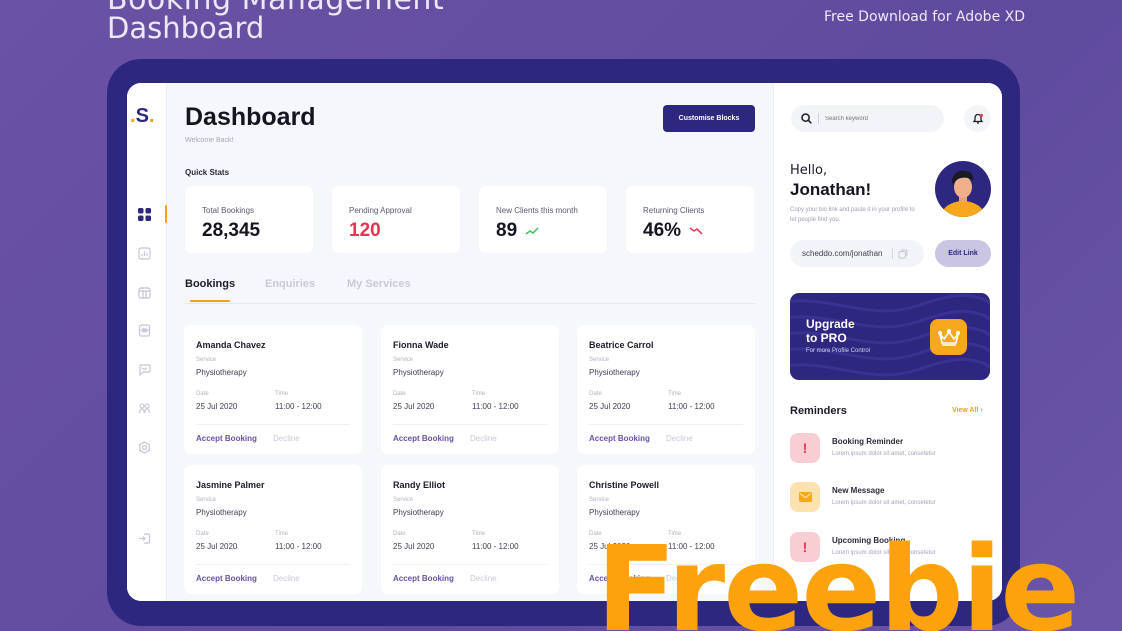 This screenshot has height=631, width=1122. What do you see at coordinates (875, 118) in the screenshot?
I see `search-input` at bounding box center [875, 118].